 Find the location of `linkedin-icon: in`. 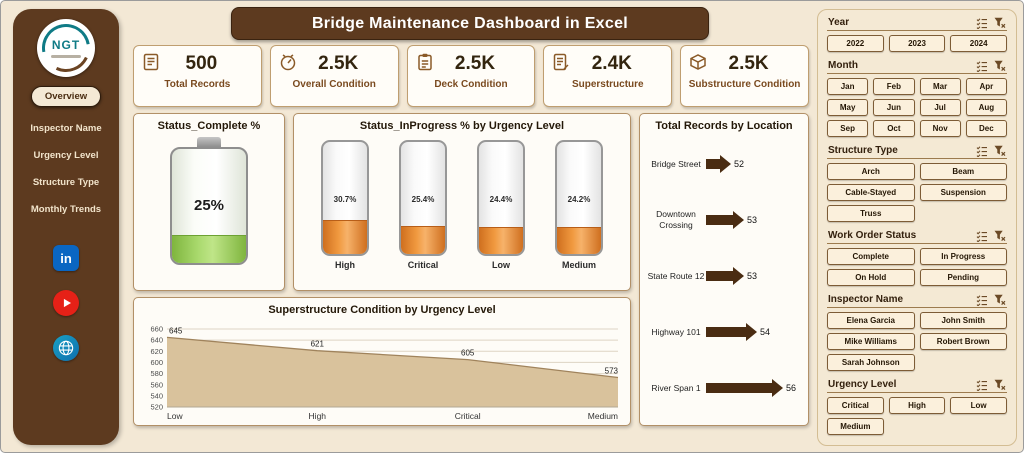

linkedin-icon: in is located at coordinates (66, 258).